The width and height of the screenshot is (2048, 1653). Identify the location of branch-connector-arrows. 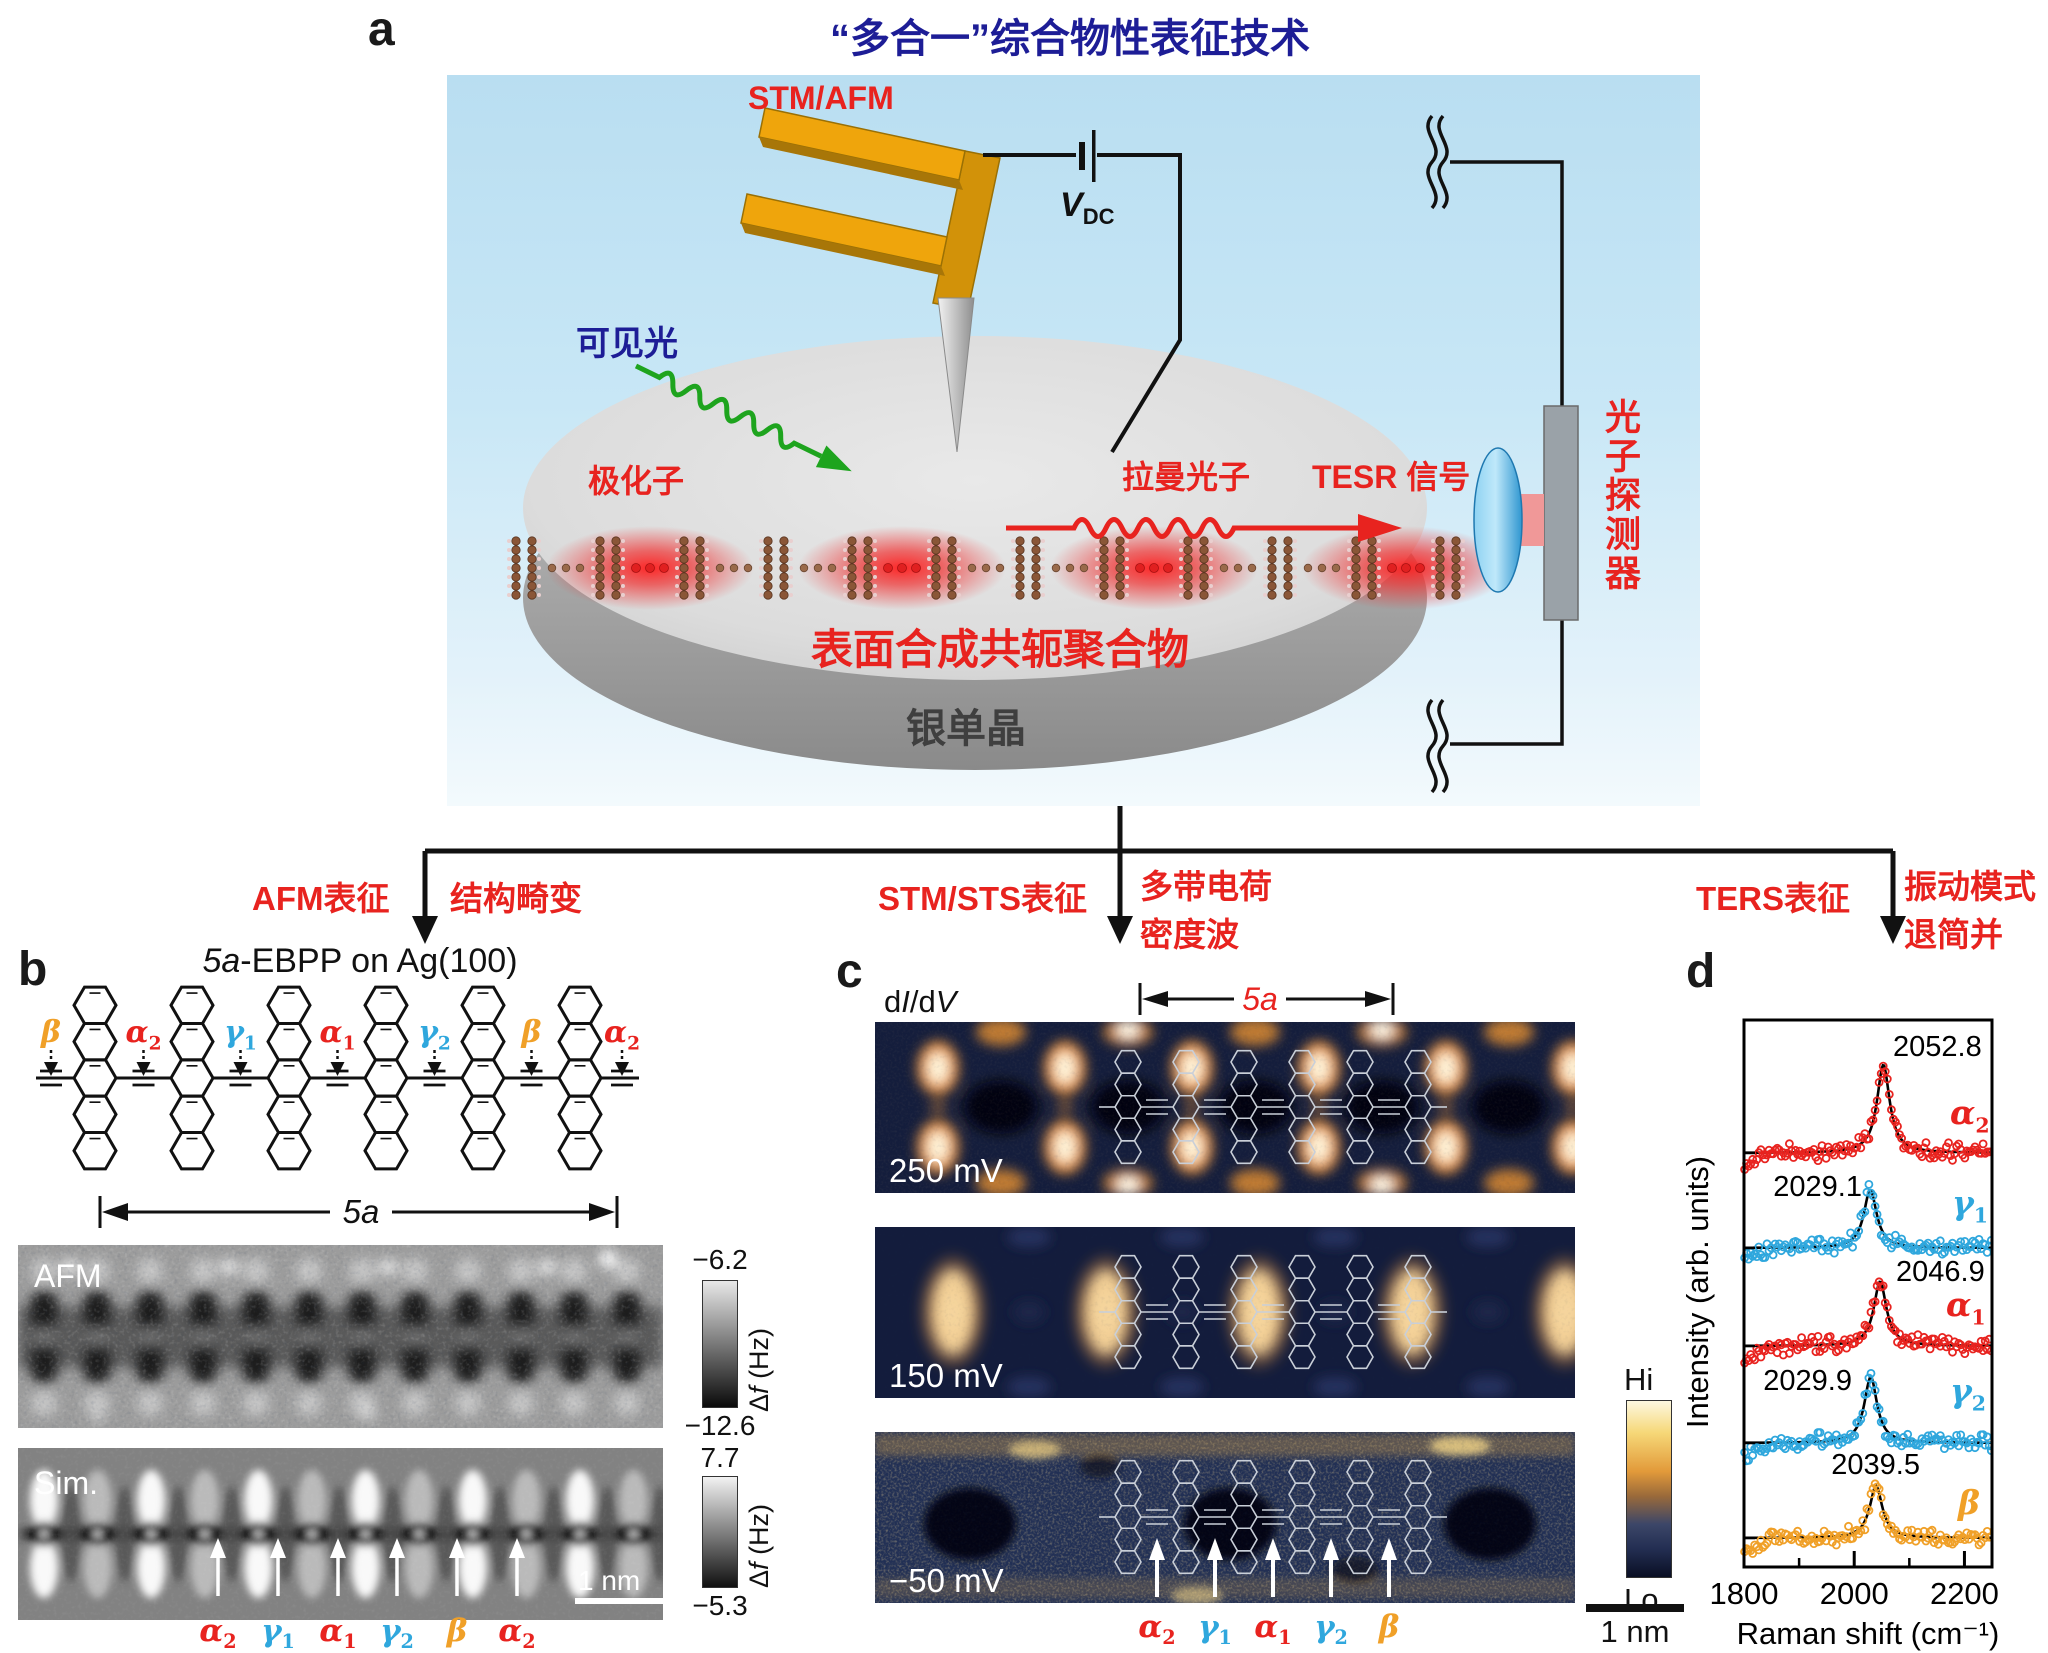
(1159, 875).